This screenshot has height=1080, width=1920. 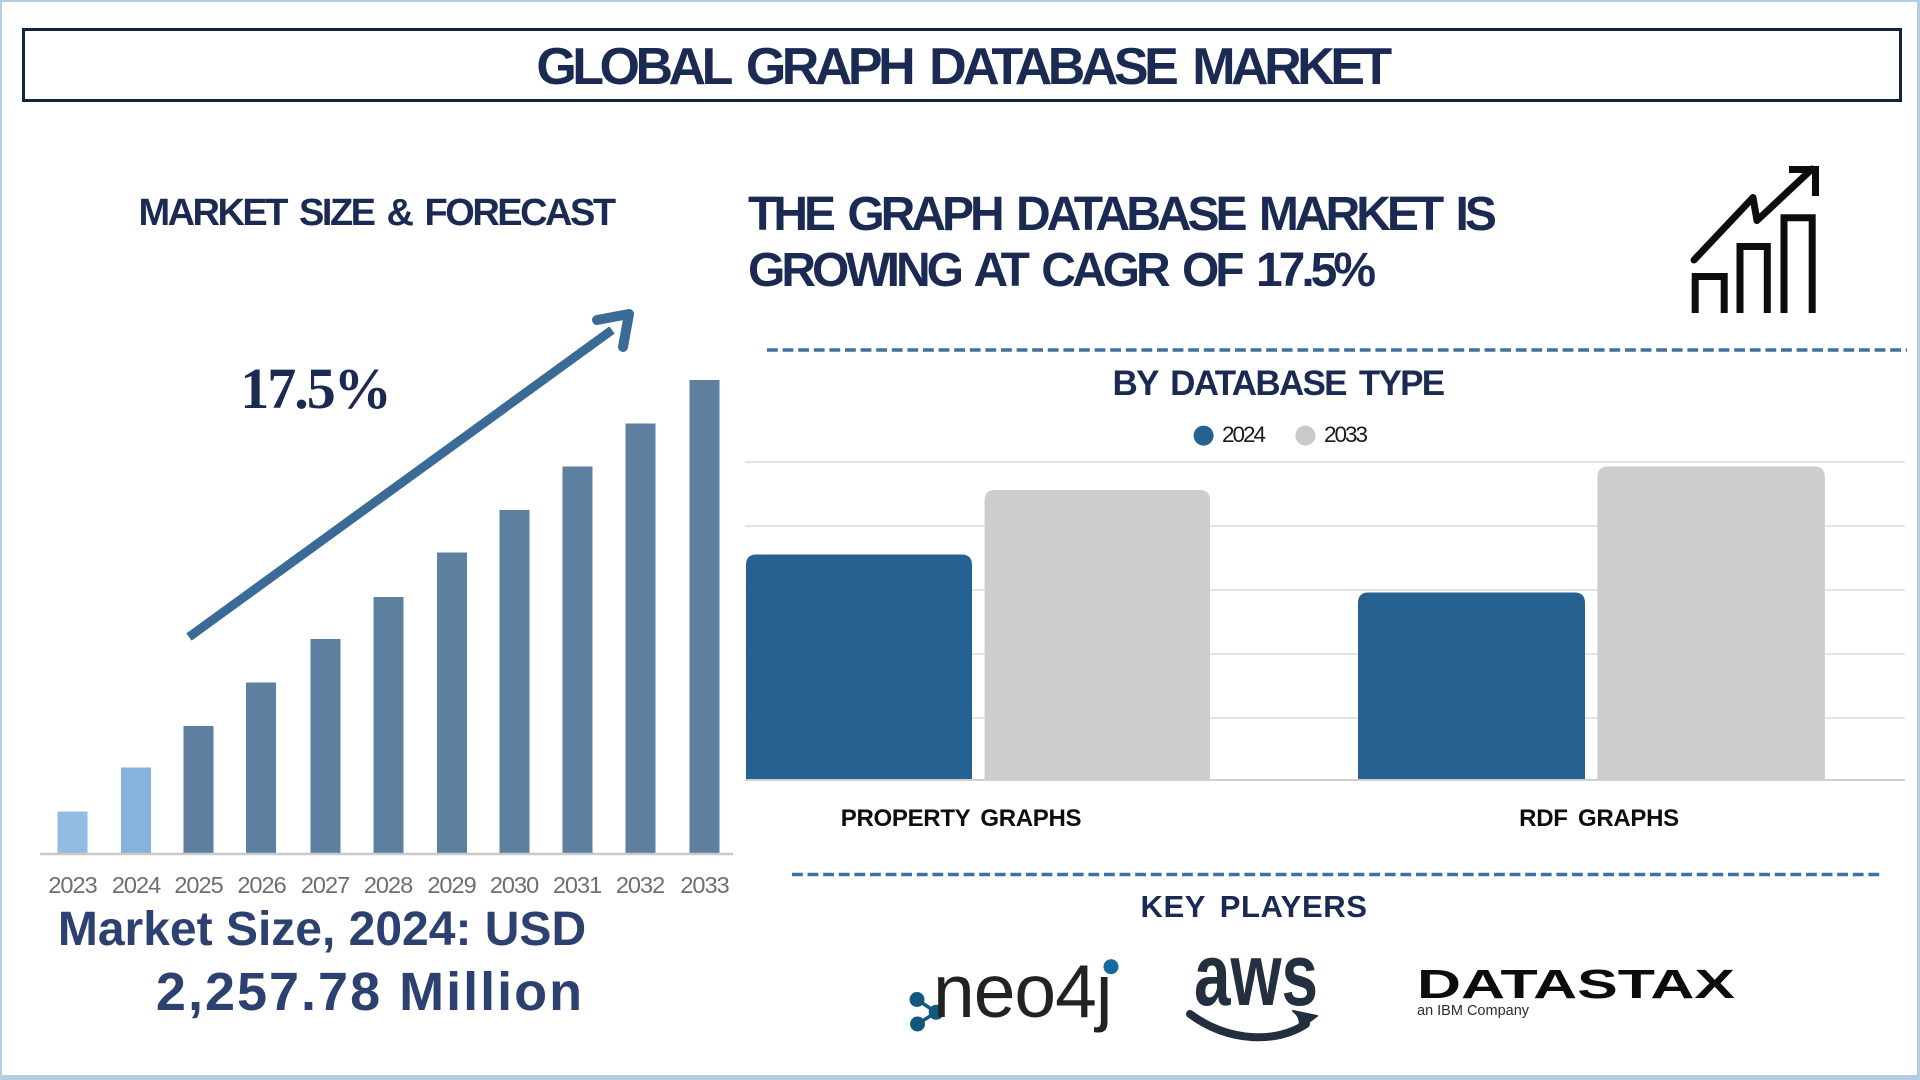 I want to click on svg-text: DATASTAX, so click(x=1576, y=984).